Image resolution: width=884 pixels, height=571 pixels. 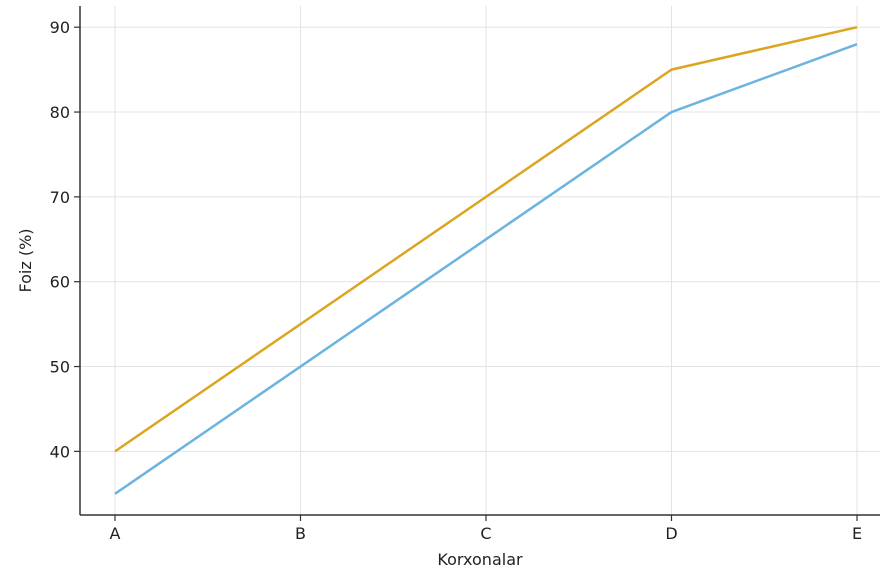 What do you see at coordinates (25, 260) in the screenshot?
I see `y-axis-label: Foiz (%)` at bounding box center [25, 260].